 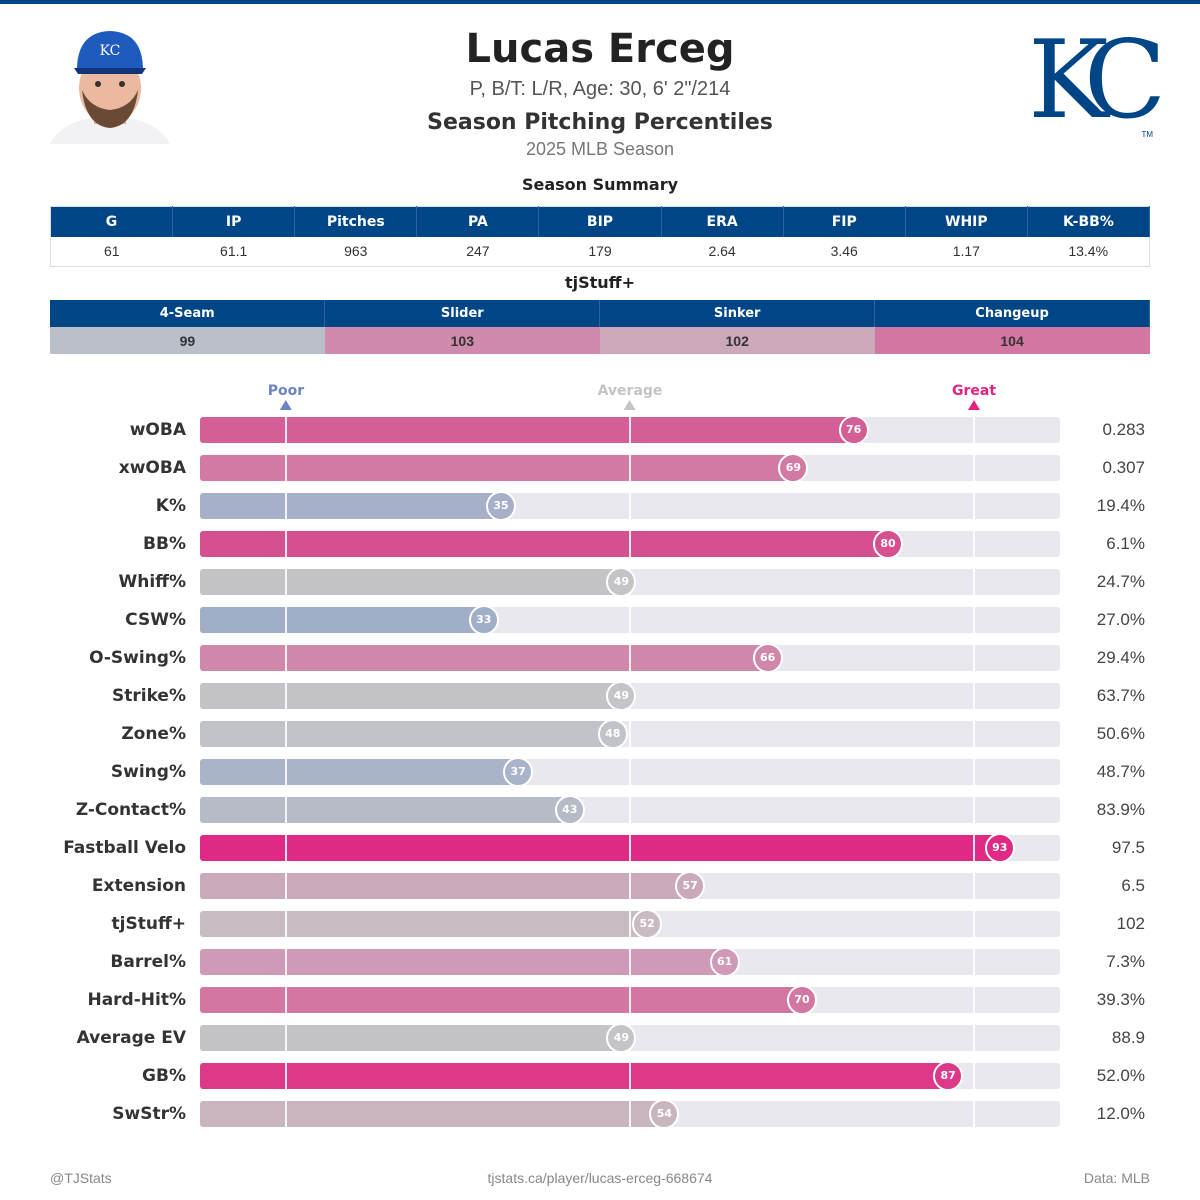 I want to click on percentile-row: xwOBA 69 0.307, so click(x=600, y=468).